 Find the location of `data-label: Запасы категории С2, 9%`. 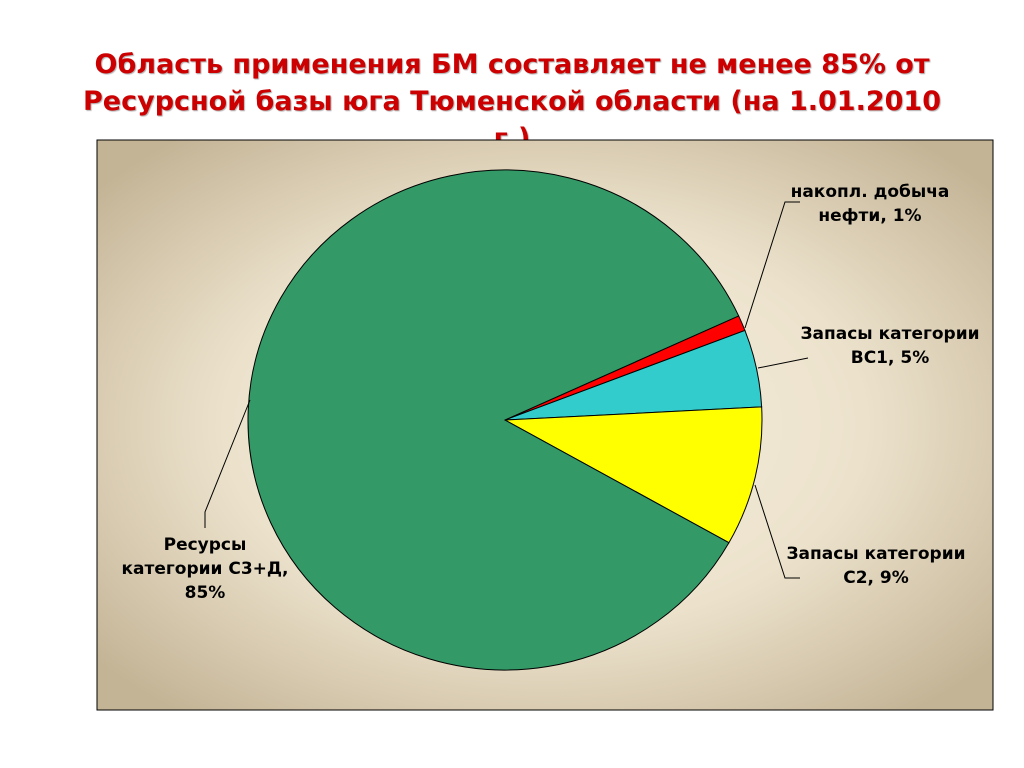

data-label: Запасы категории С2, 9% is located at coordinates (876, 566).